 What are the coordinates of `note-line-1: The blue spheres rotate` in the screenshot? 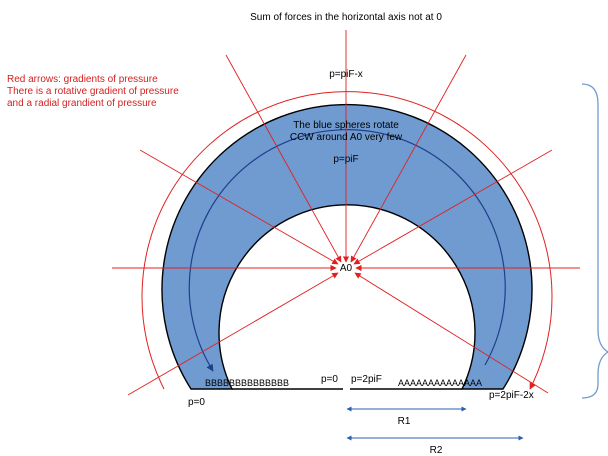 It's located at (346, 125).